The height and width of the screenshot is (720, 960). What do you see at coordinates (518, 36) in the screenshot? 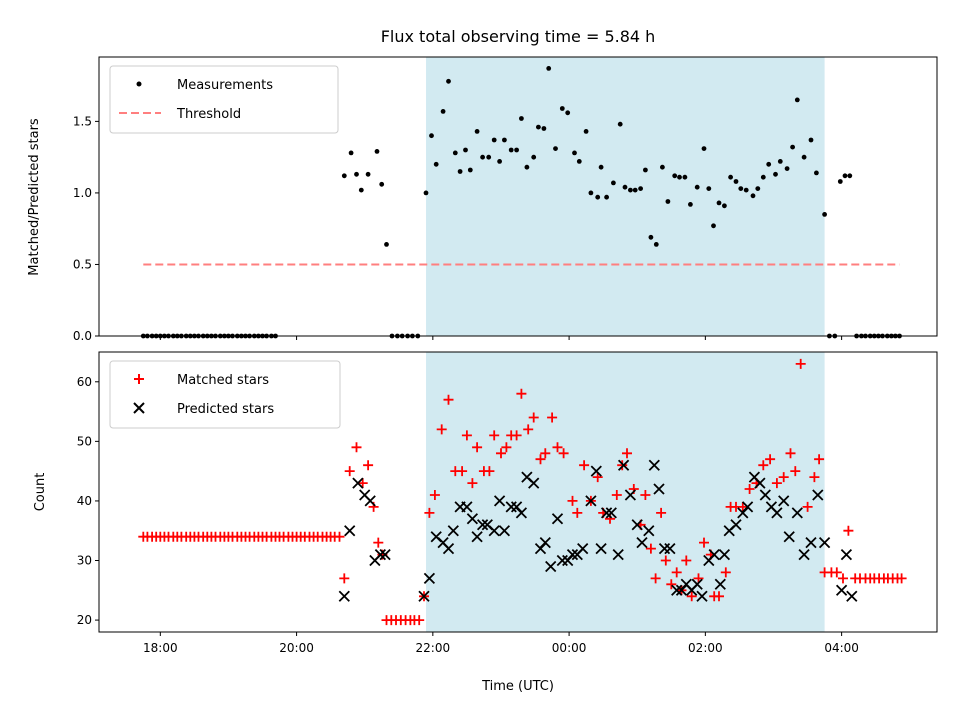
I see `chart-title: Flux total observing time = 5.84 h` at bounding box center [518, 36].